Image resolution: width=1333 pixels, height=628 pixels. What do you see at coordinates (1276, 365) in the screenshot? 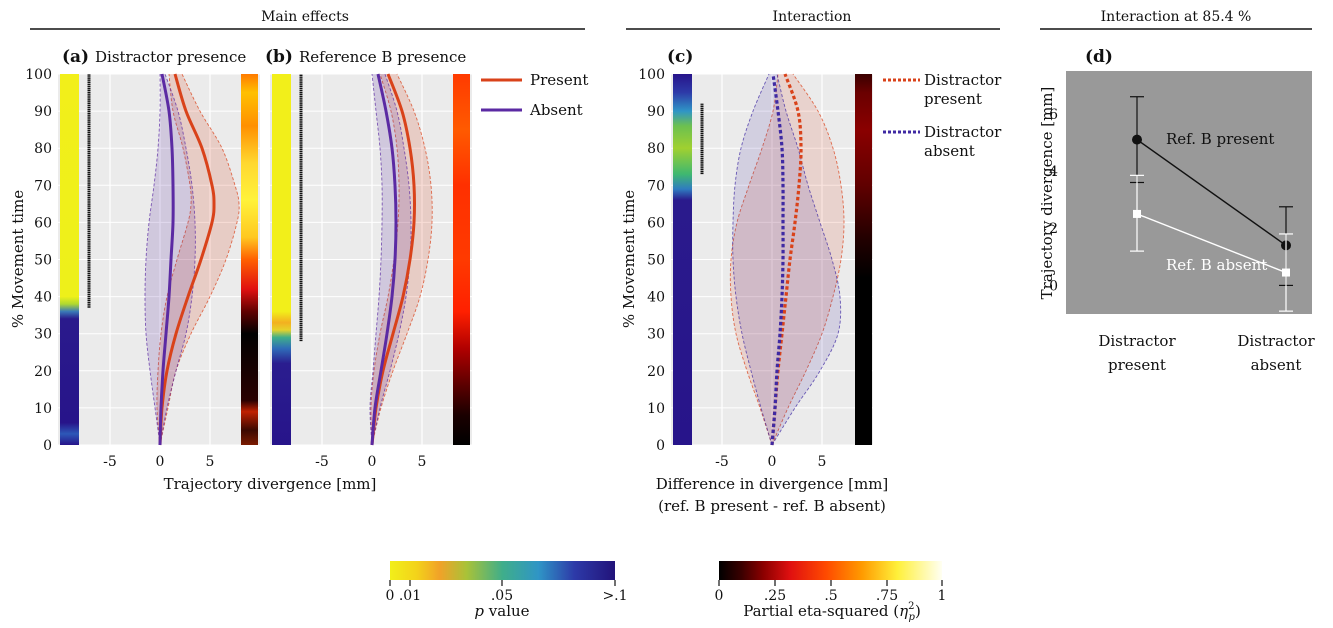
I see `panel-d-xcat2-line2: absent` at bounding box center [1276, 365].